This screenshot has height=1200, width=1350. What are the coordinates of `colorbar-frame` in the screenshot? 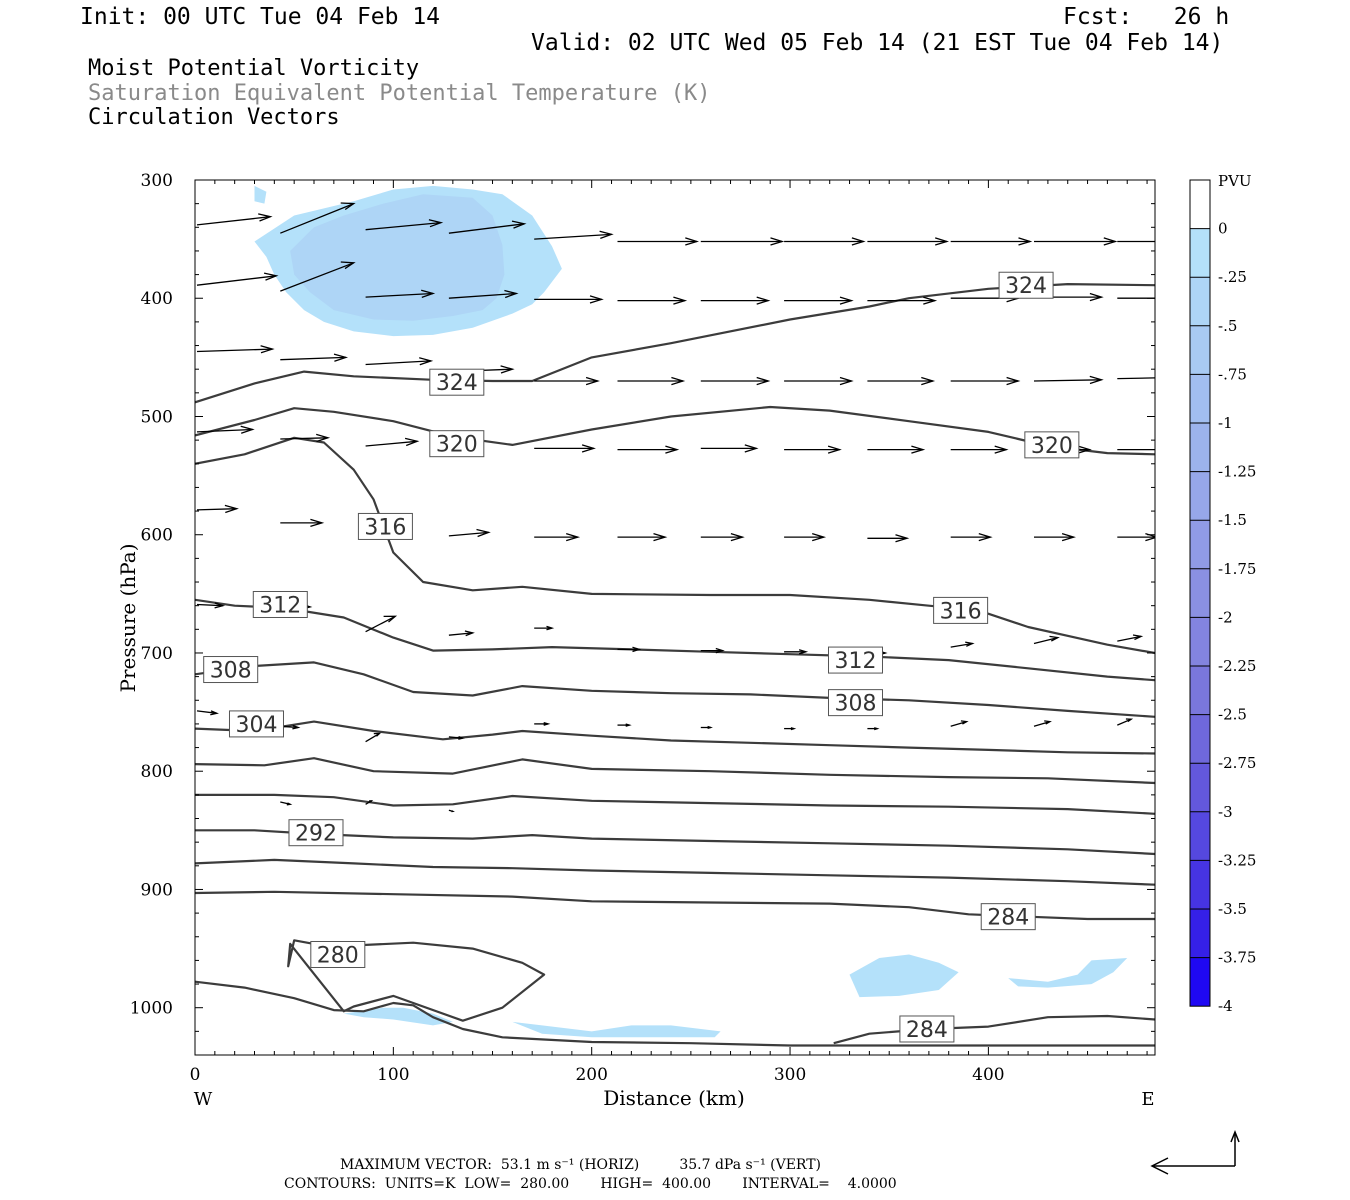 It's located at (1200, 593).